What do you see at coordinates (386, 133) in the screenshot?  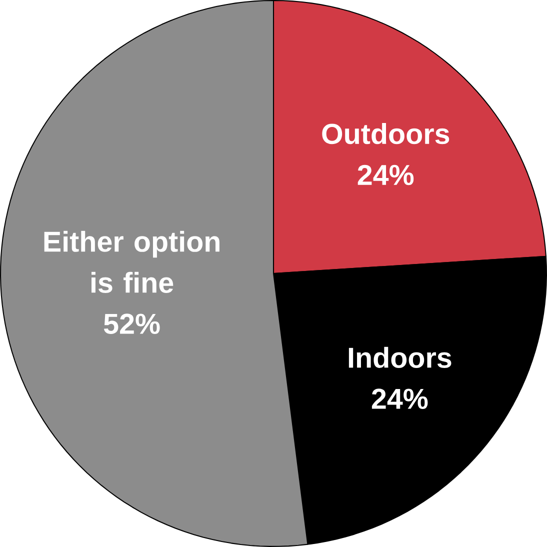 I see `slice-label: Outdoors` at bounding box center [386, 133].